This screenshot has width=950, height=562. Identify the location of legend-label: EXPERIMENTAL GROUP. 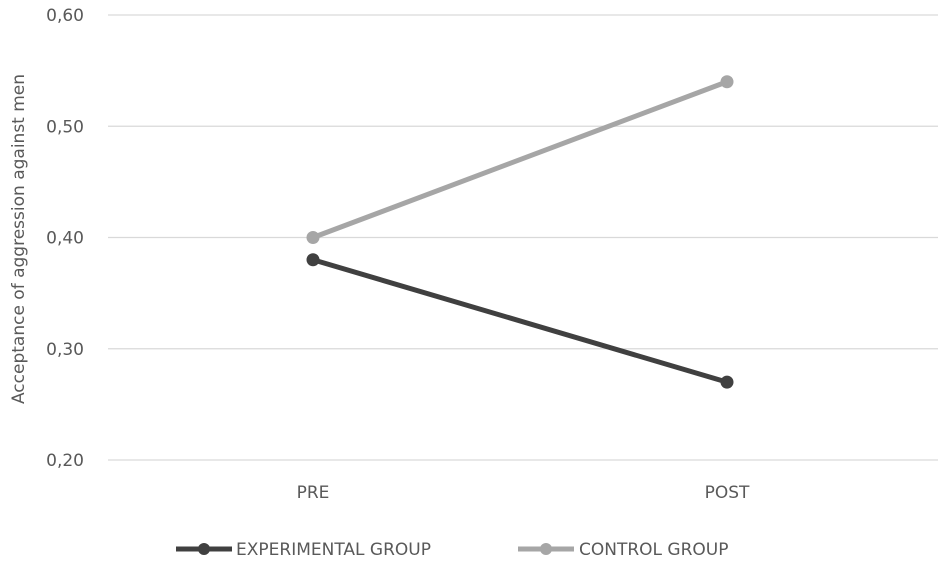
(333, 550).